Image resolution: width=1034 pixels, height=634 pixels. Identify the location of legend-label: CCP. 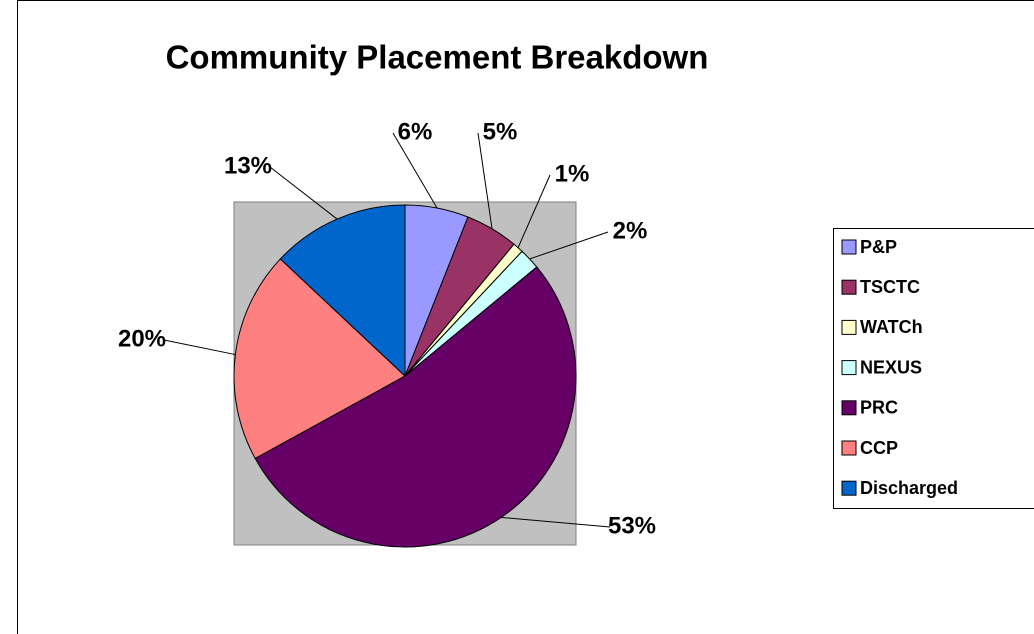
(879, 448).